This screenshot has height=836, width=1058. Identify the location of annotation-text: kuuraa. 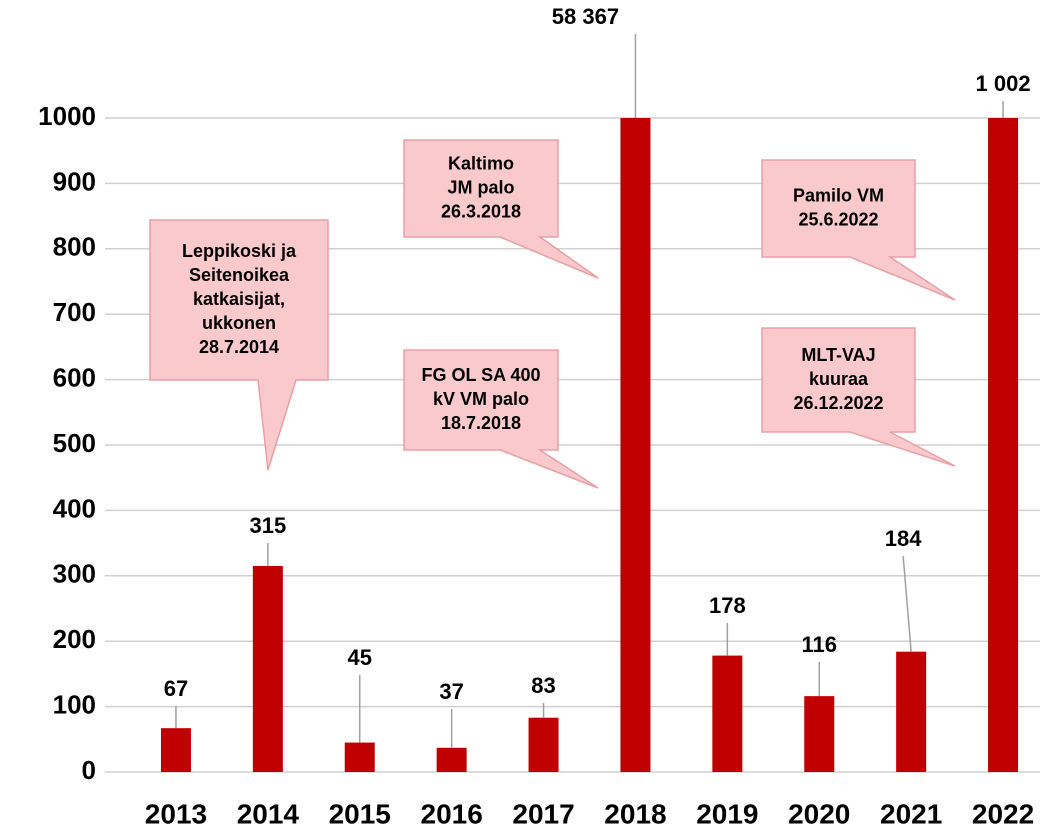
(839, 379).